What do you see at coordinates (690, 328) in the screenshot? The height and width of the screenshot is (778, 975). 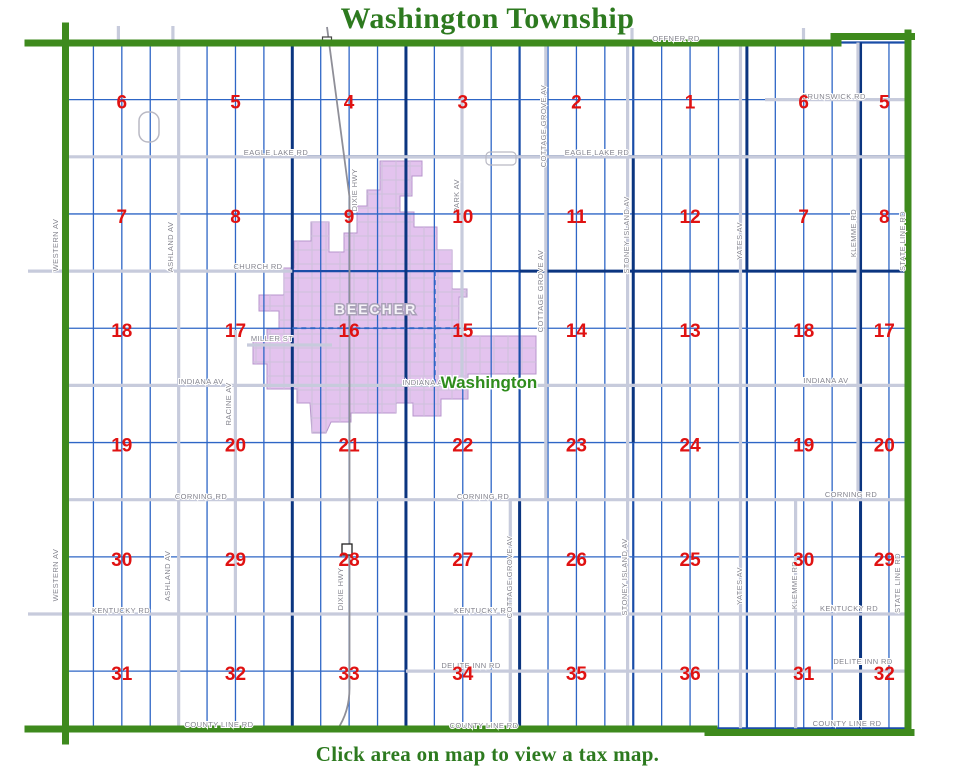 I see `section-13-r3c6` at bounding box center [690, 328].